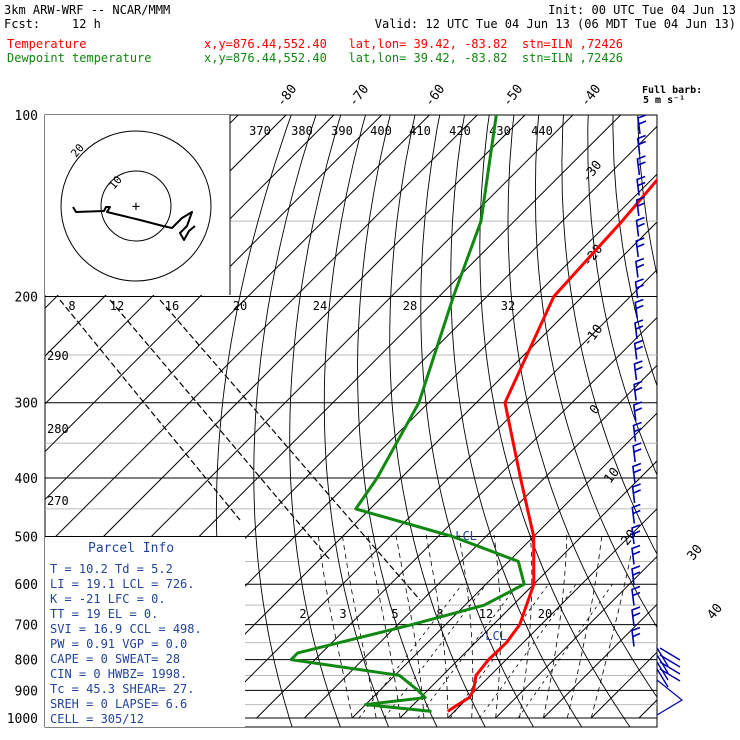  I want to click on mixing-ratio-group, so click(485, 651).